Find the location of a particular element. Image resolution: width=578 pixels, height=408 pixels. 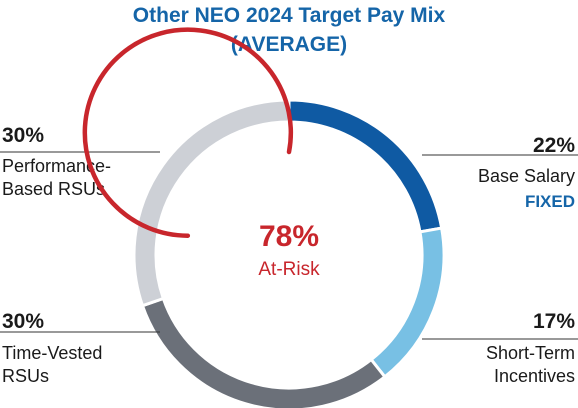

chart-subtitle: (AVERAGE) is located at coordinates (289, 44).